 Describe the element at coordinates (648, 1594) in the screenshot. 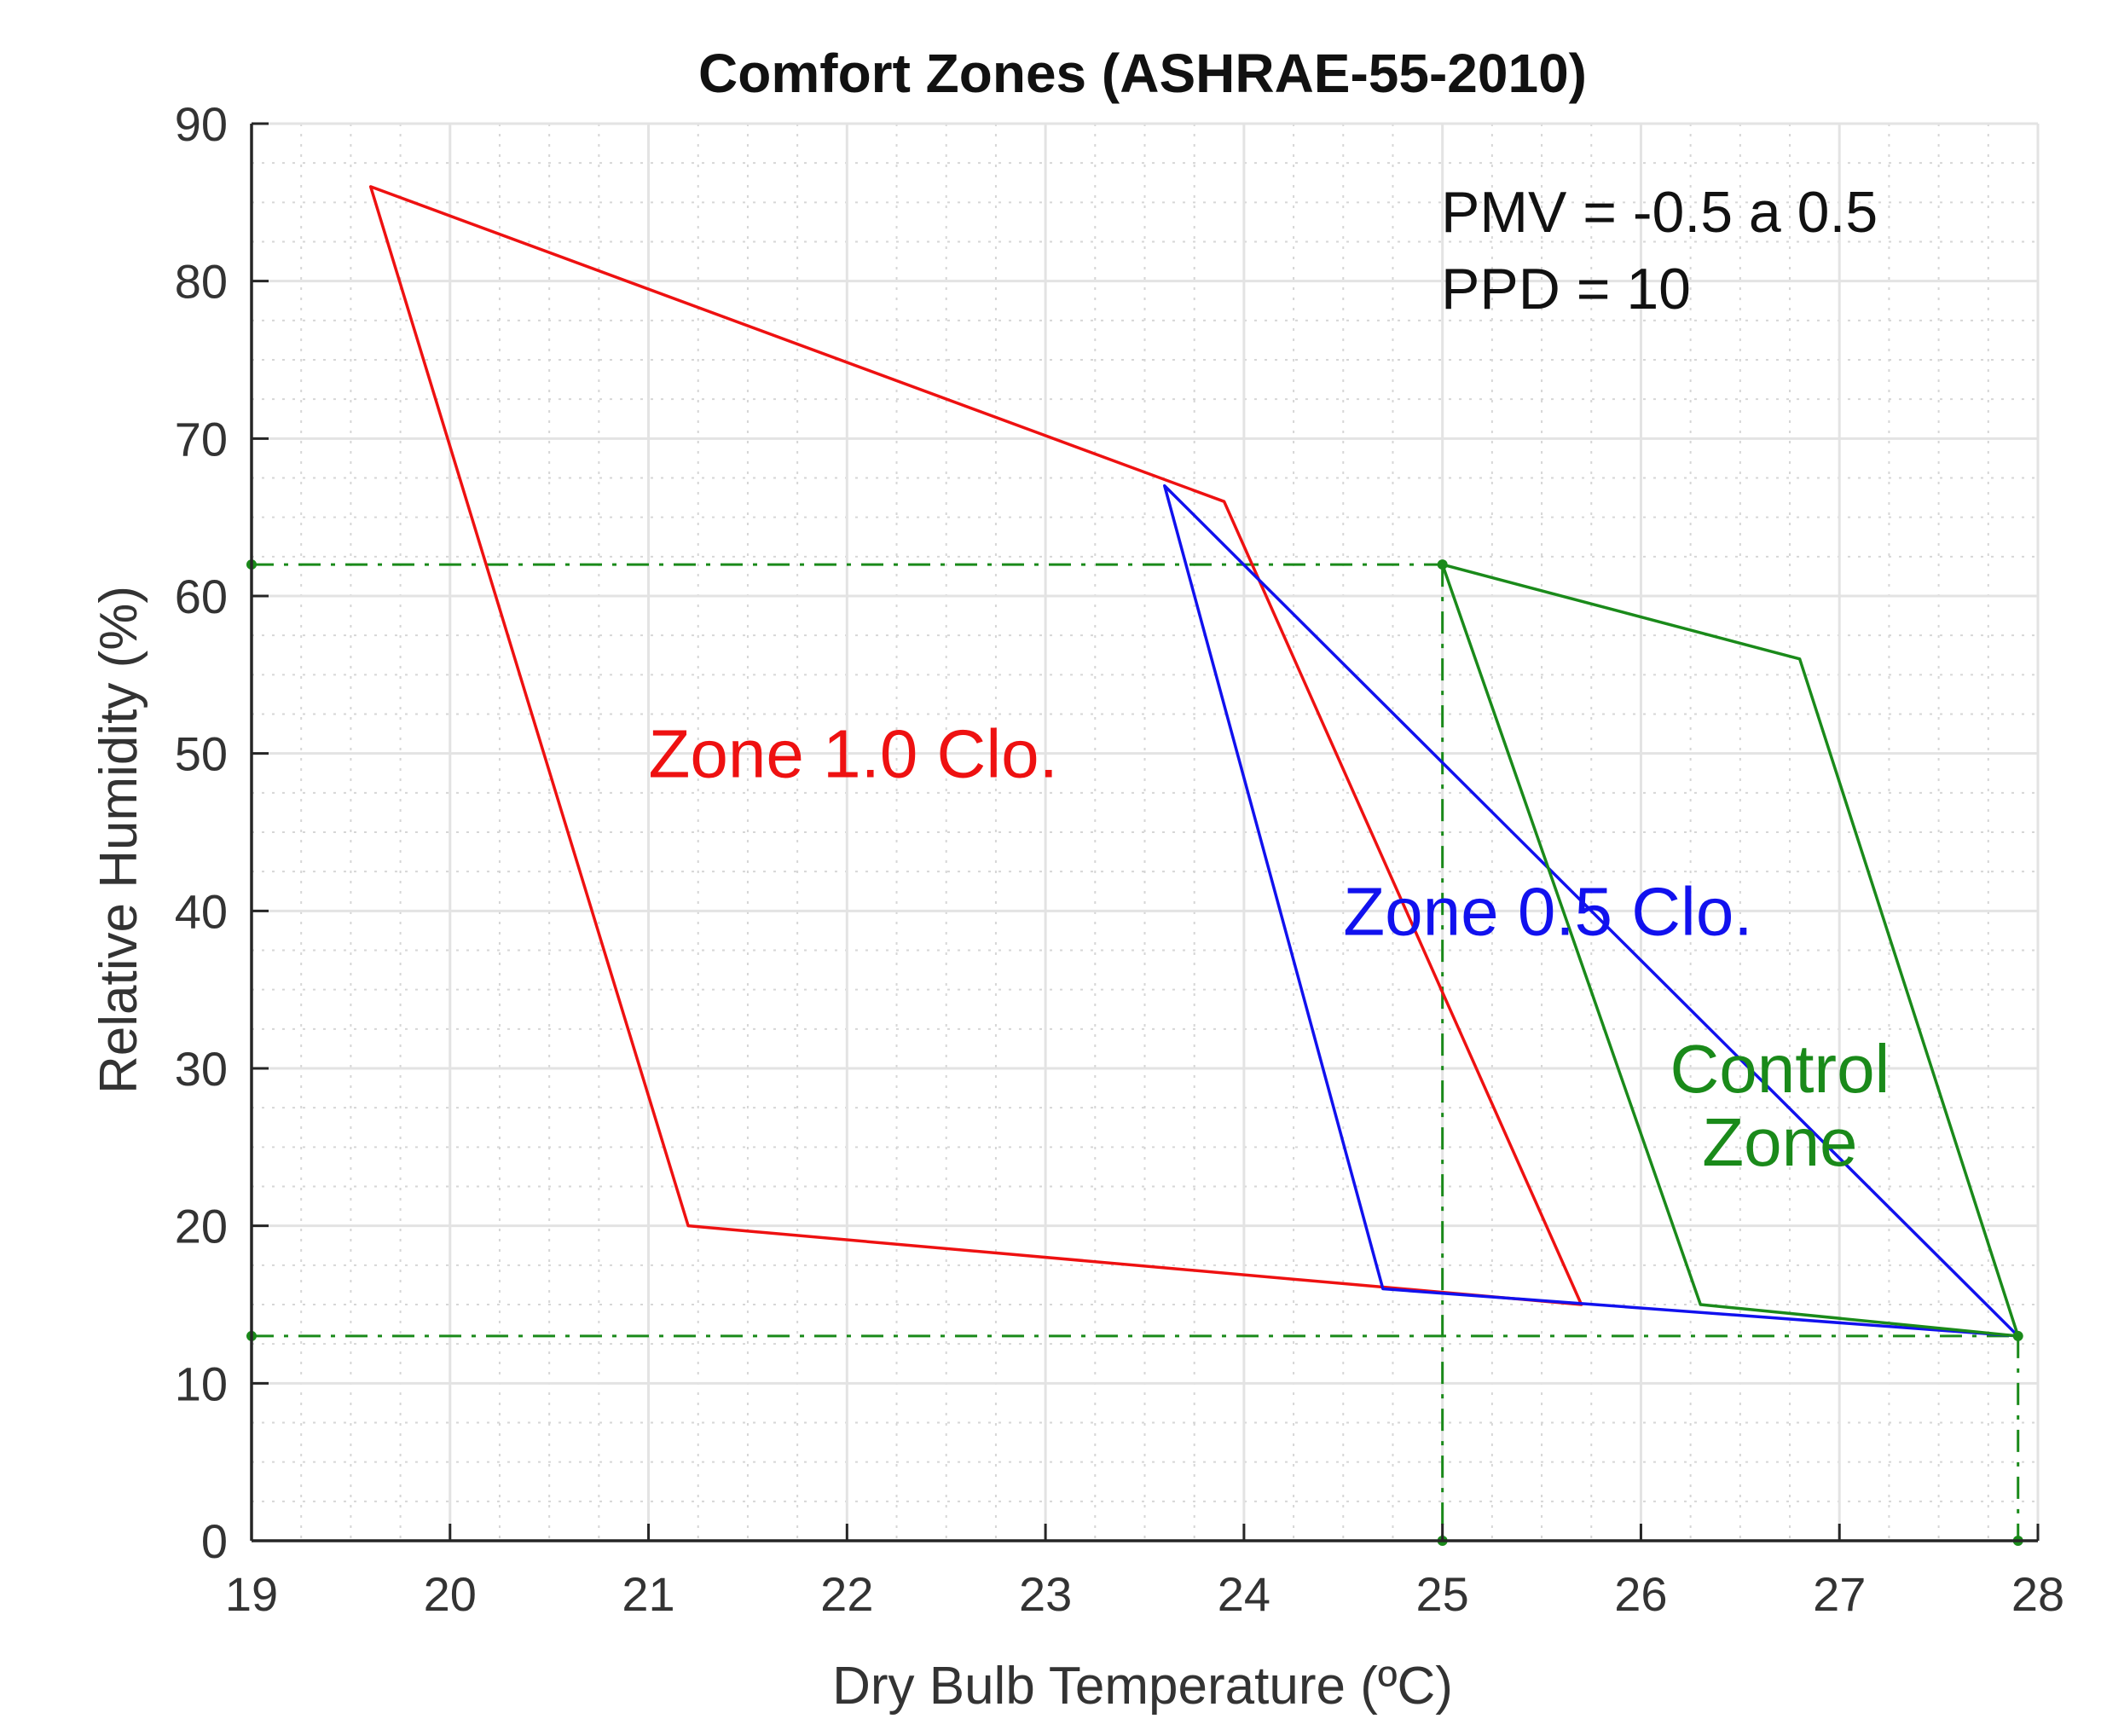

I see `x-tick-label: 21` at that location.